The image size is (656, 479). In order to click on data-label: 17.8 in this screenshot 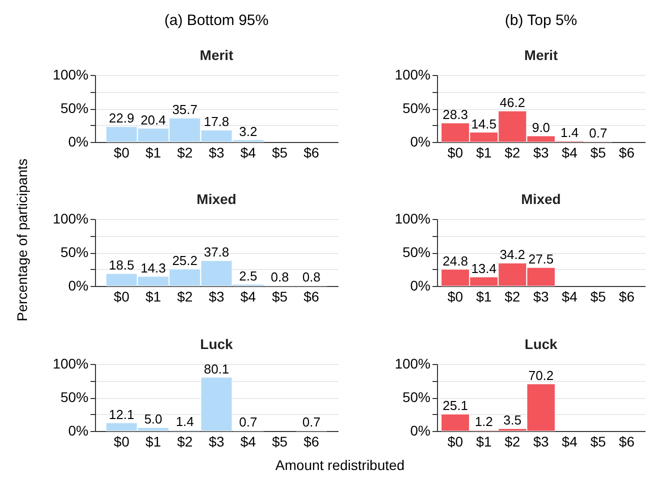, I will do `click(217, 122)`.